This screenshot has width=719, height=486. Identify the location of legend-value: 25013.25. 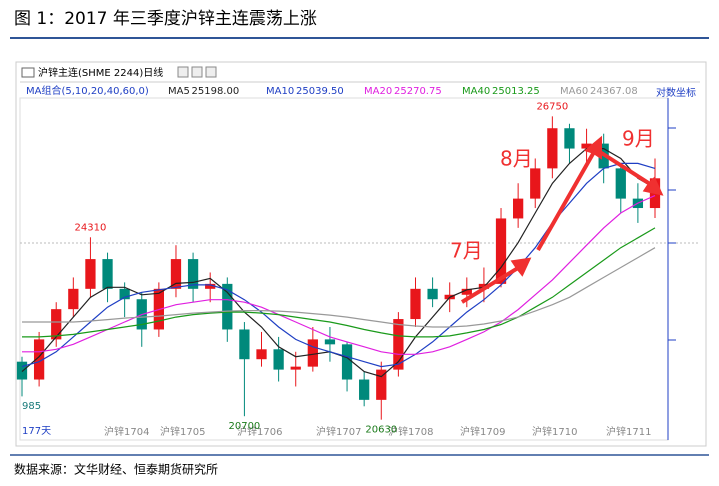
(516, 91).